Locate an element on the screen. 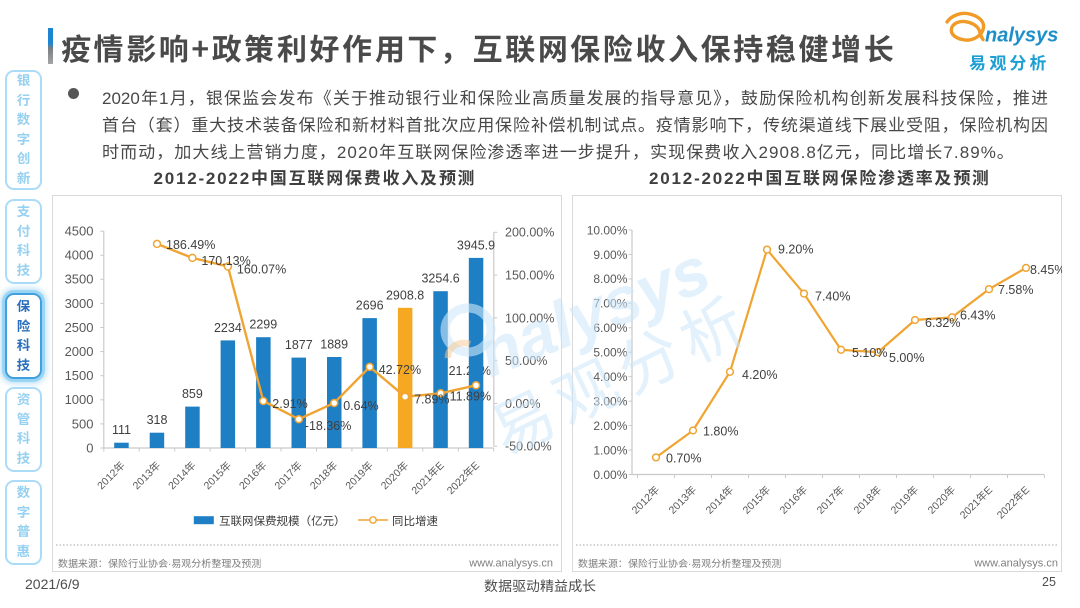 This screenshot has height=608, width=1080. svg-text: 3500 is located at coordinates (79, 279).